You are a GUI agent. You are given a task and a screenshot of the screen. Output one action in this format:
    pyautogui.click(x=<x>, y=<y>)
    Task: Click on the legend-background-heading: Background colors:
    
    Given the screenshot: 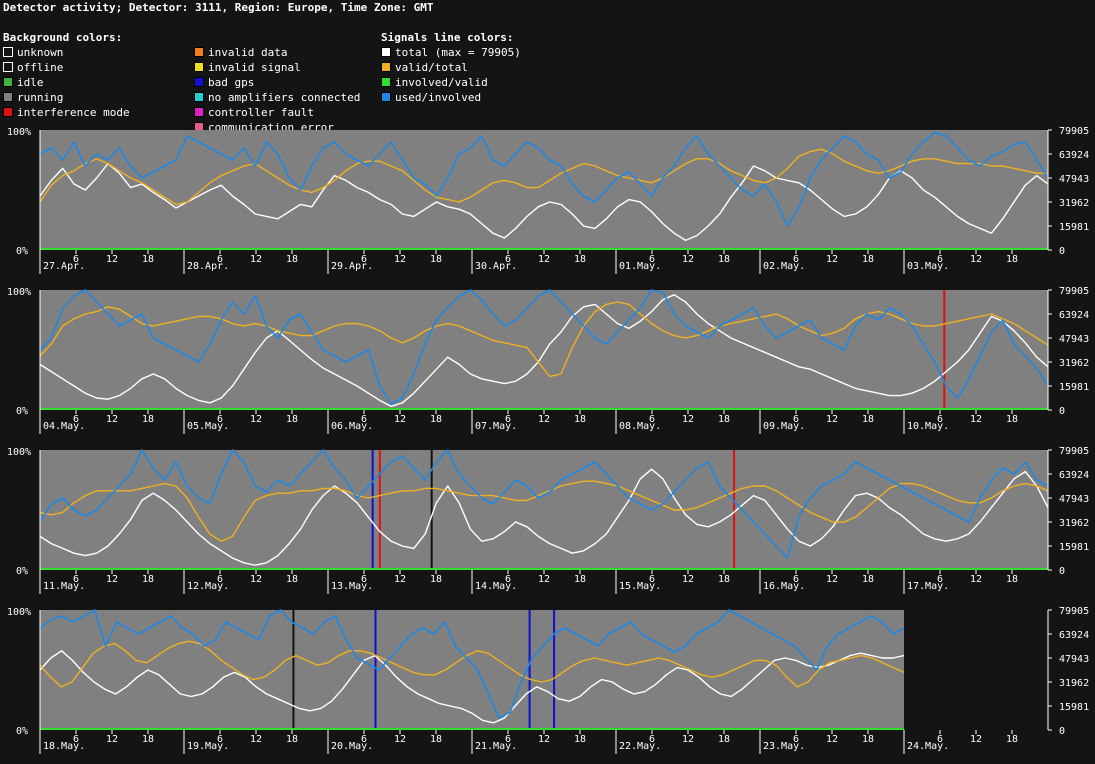 What is the action you would take?
    pyautogui.click(x=63, y=37)
    